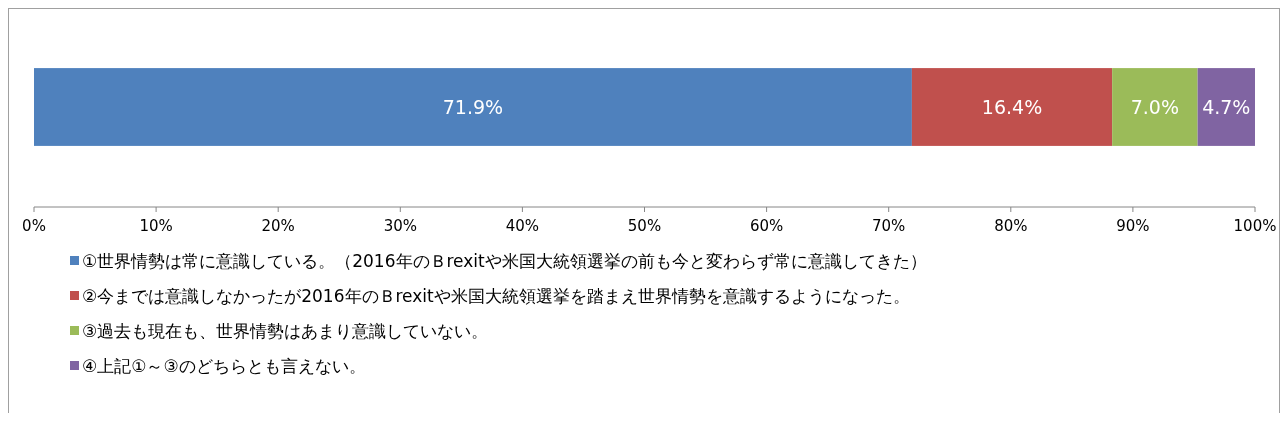 Image resolution: width=1288 pixels, height=421 pixels. Describe the element at coordinates (1011, 226) in the screenshot. I see `x-tick-label: 80%` at that location.